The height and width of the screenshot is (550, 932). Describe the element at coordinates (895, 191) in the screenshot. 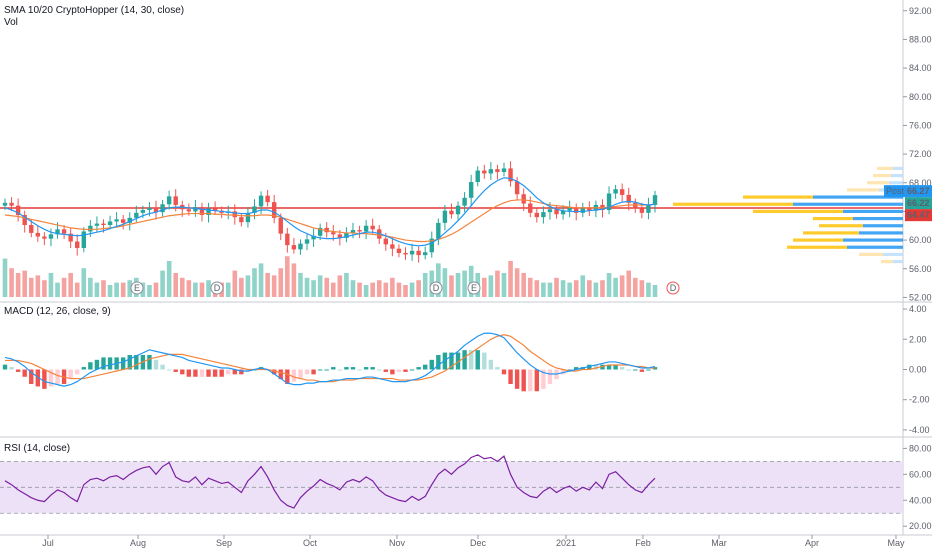

I see `post-badge` at that location.